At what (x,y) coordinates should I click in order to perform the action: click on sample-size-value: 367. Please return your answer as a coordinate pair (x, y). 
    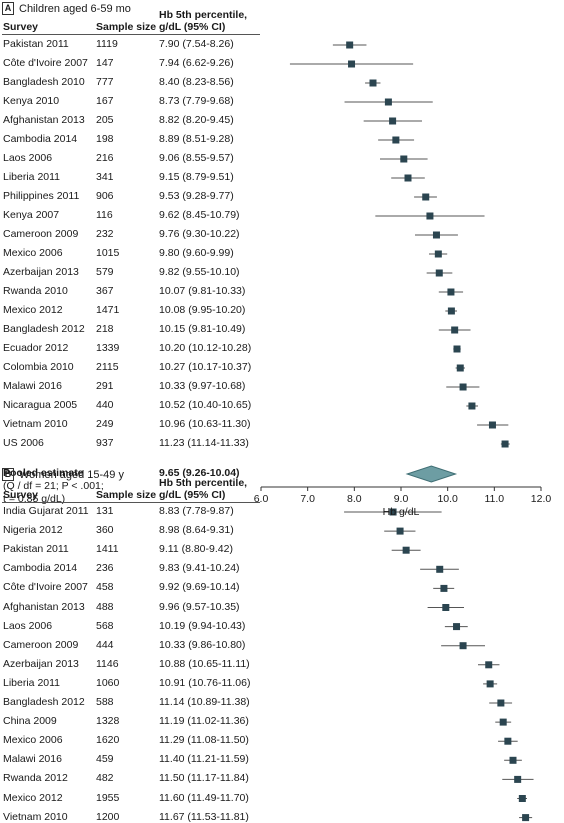
    Looking at the image, I should click on (105, 291).